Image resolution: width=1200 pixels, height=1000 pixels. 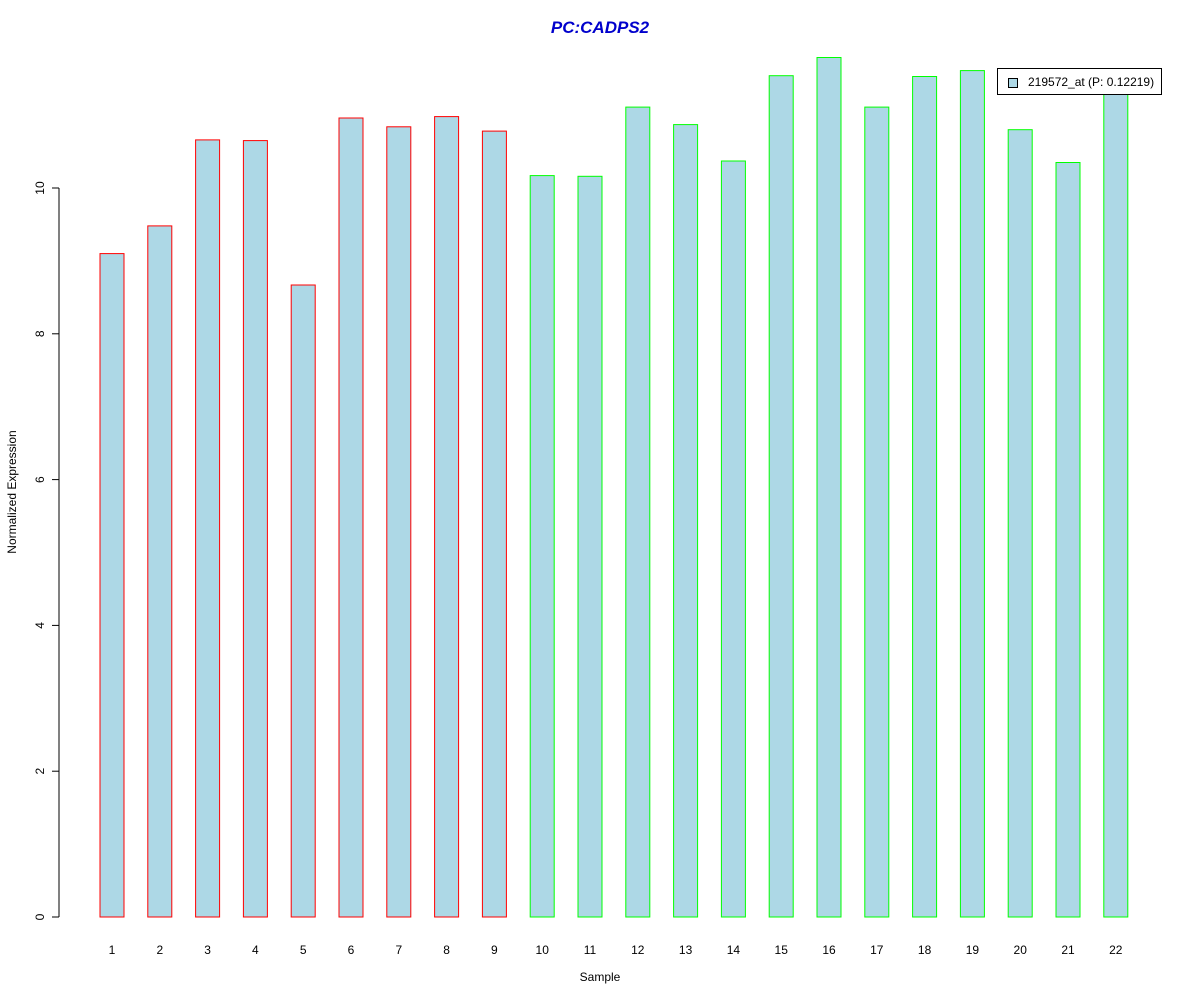 I want to click on x-tick-label-1: 1, so click(x=112, y=950).